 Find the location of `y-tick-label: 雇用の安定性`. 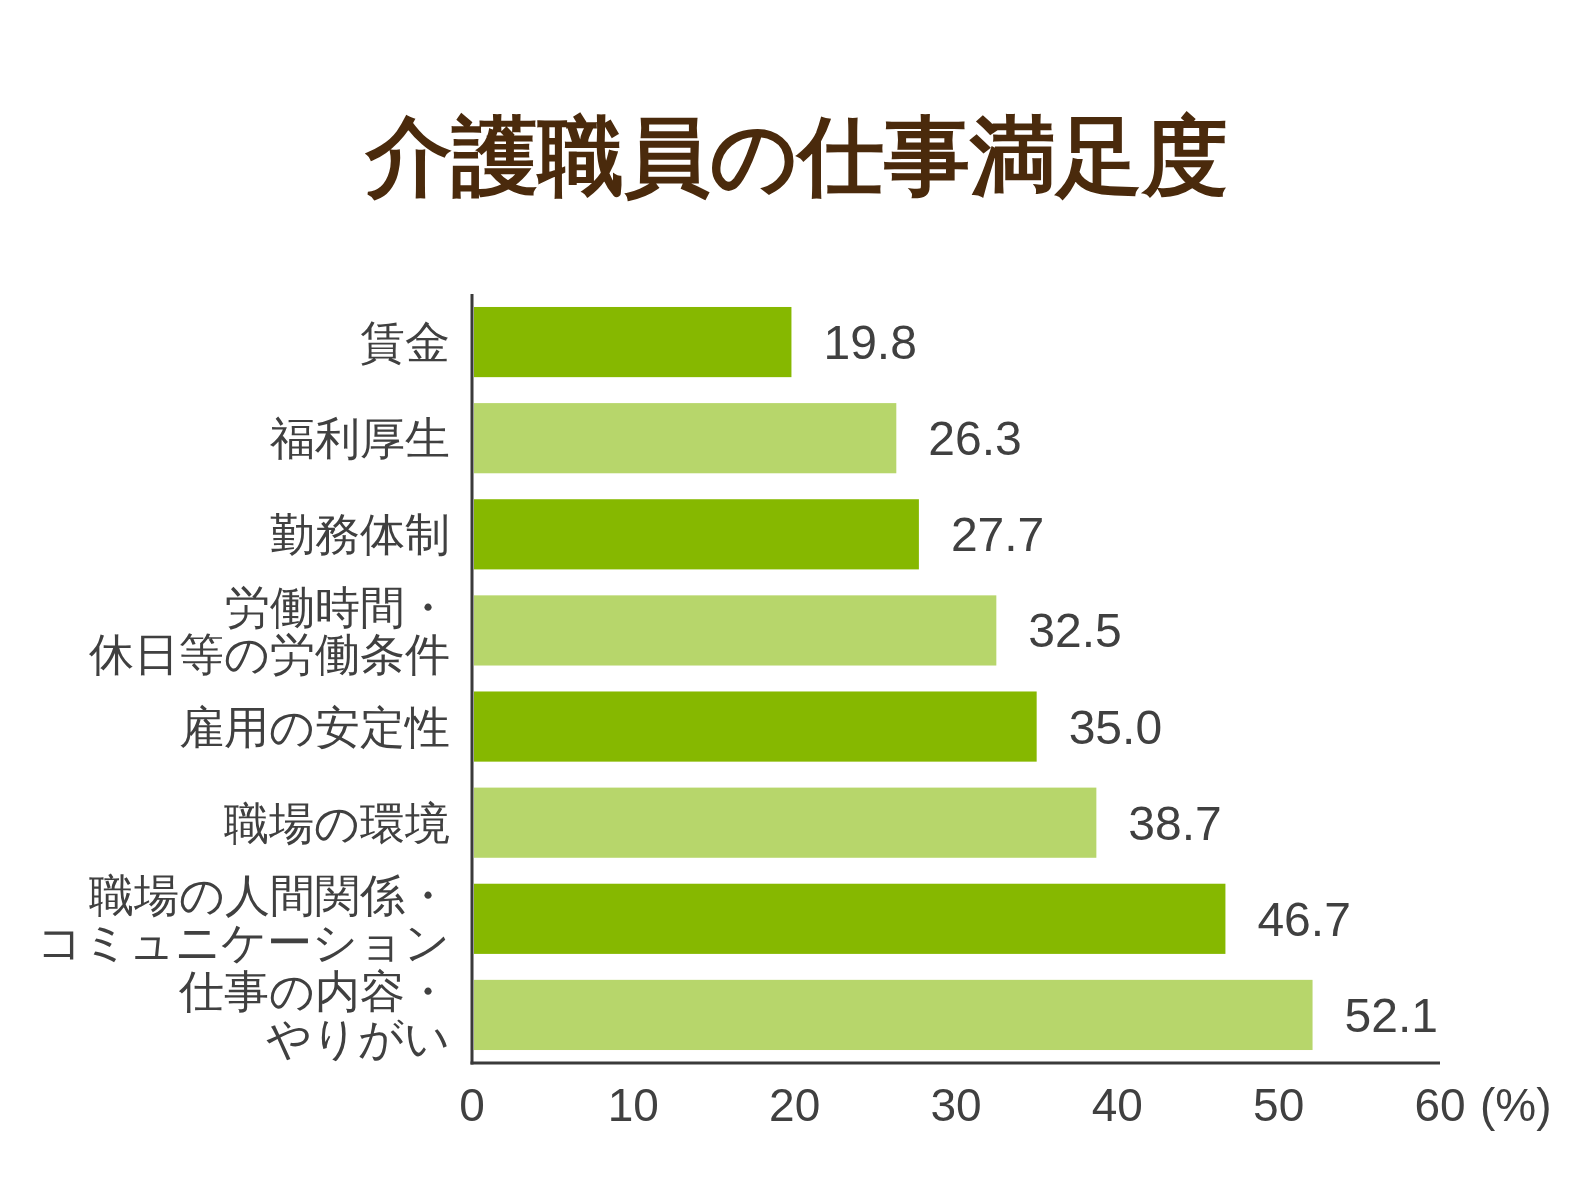

y-tick-label: 雇用の安定性 is located at coordinates (314, 727).